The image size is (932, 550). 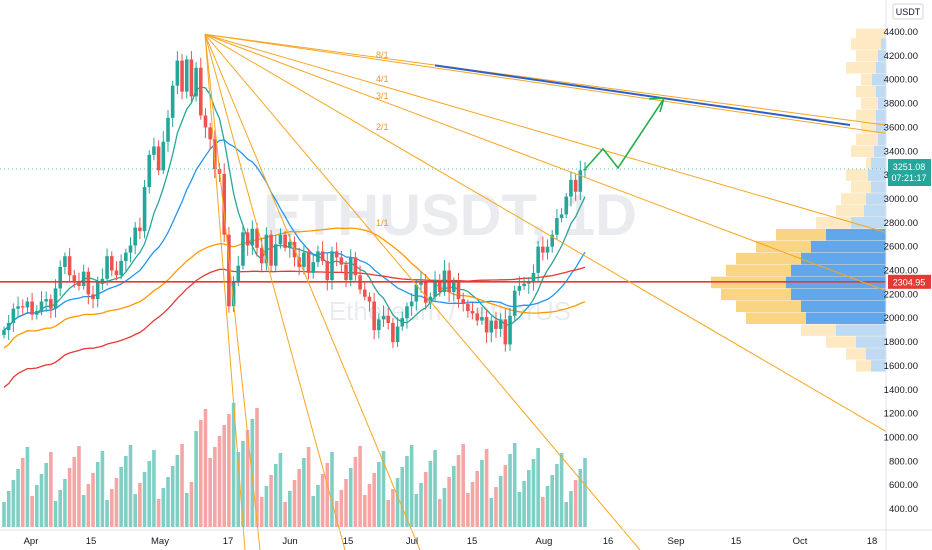 I want to click on fan-label: 2/1, so click(x=382, y=127).